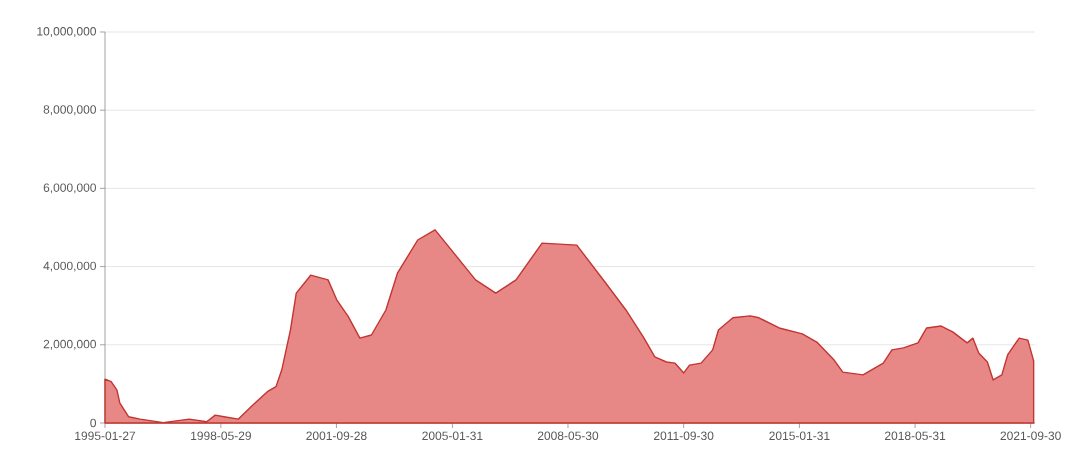  What do you see at coordinates (93, 423) in the screenshot?
I see `y-tick-label: 0` at bounding box center [93, 423].